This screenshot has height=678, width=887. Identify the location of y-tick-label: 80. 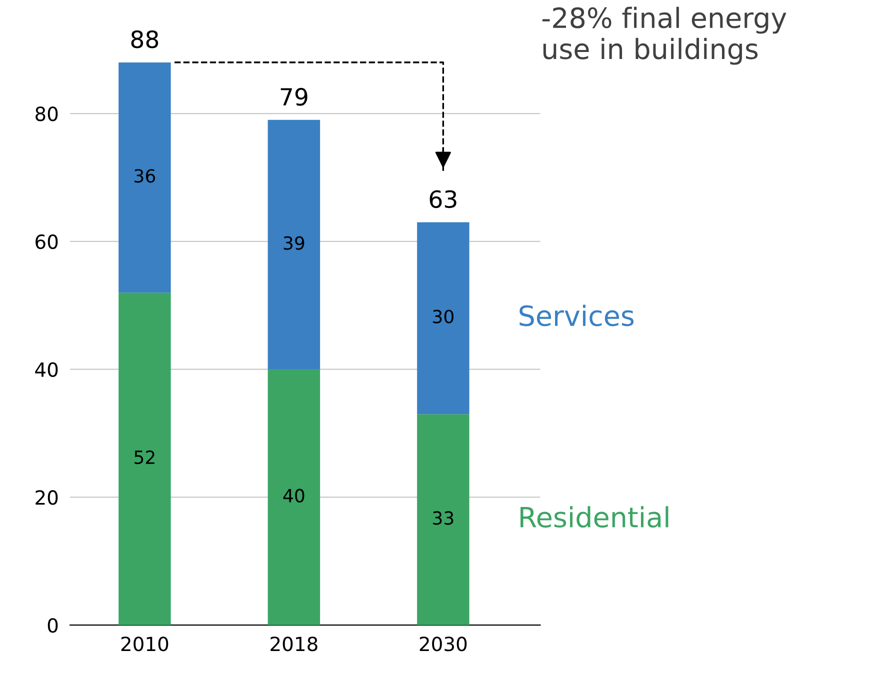
(47, 114).